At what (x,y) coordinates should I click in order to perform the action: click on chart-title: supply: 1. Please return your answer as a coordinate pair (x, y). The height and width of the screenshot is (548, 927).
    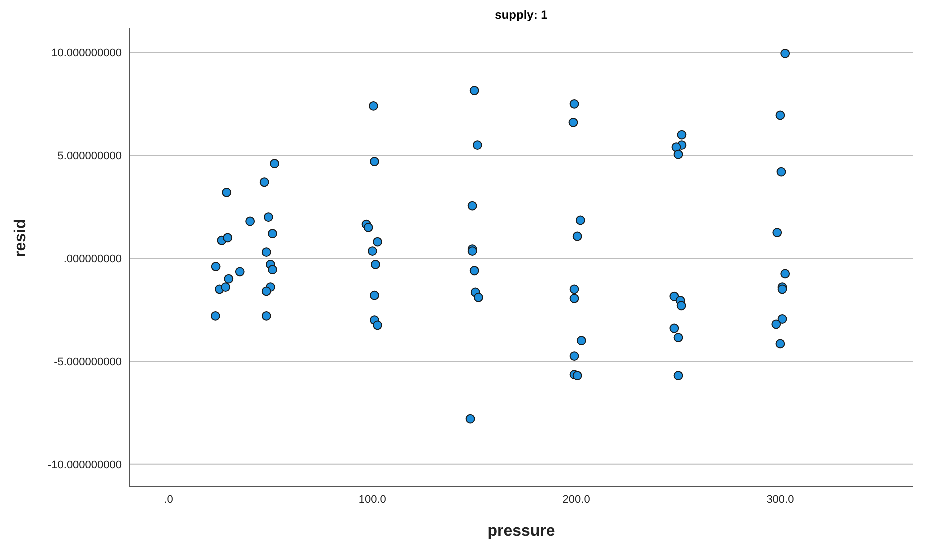
    Looking at the image, I should click on (521, 15).